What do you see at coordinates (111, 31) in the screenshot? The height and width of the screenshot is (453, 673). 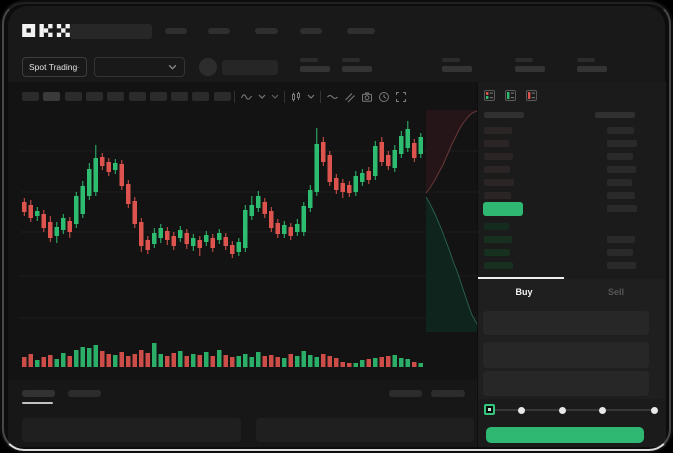 I see `search-input` at bounding box center [111, 31].